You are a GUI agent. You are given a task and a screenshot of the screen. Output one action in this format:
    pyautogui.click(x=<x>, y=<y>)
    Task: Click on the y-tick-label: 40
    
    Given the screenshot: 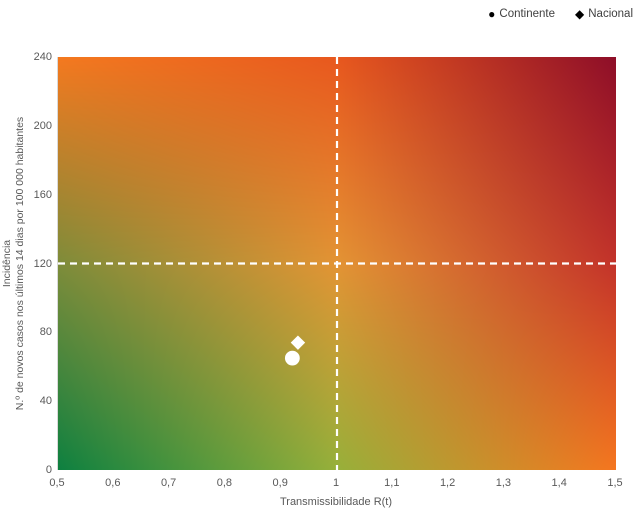 What is the action you would take?
    pyautogui.click(x=45, y=401)
    